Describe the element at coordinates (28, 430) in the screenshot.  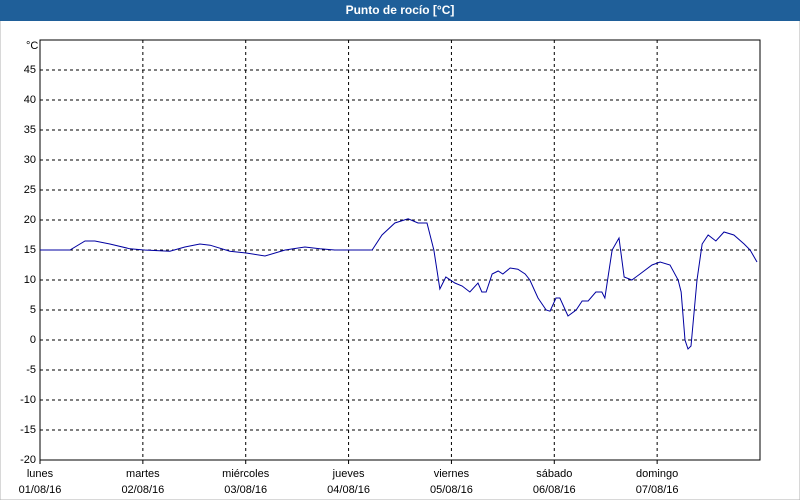
I see `y-tick-label: -15` at that location.